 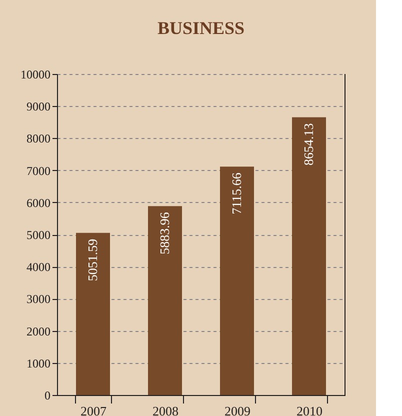 I want to click on x-tick-label: 2007, so click(x=93, y=410).